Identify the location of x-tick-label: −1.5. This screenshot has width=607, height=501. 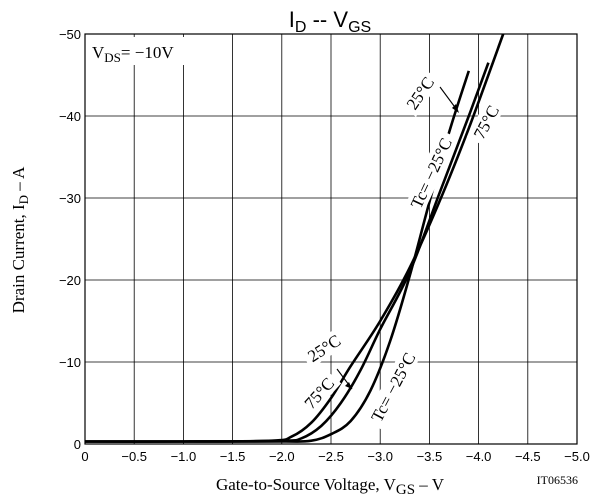
(233, 456).